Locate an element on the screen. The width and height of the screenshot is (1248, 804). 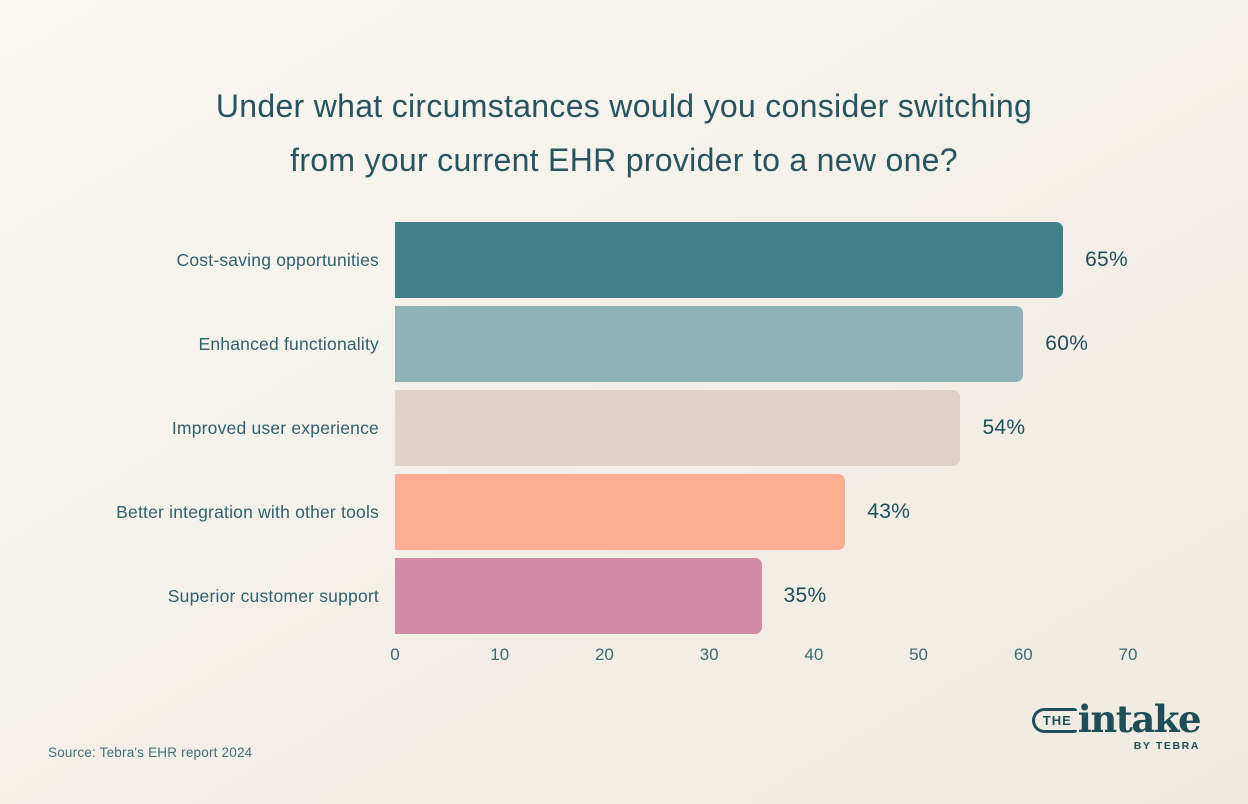
logo-the-badge: THE is located at coordinates (1054, 720).